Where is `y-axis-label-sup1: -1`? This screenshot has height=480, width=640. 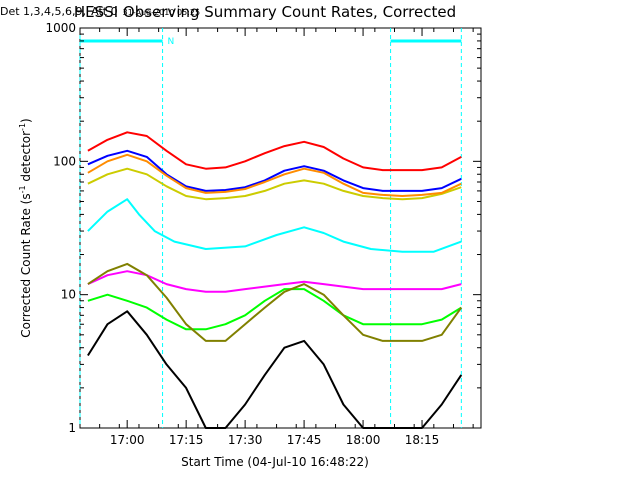 y-axis-label-sup1: -1 is located at coordinates (22, 189).